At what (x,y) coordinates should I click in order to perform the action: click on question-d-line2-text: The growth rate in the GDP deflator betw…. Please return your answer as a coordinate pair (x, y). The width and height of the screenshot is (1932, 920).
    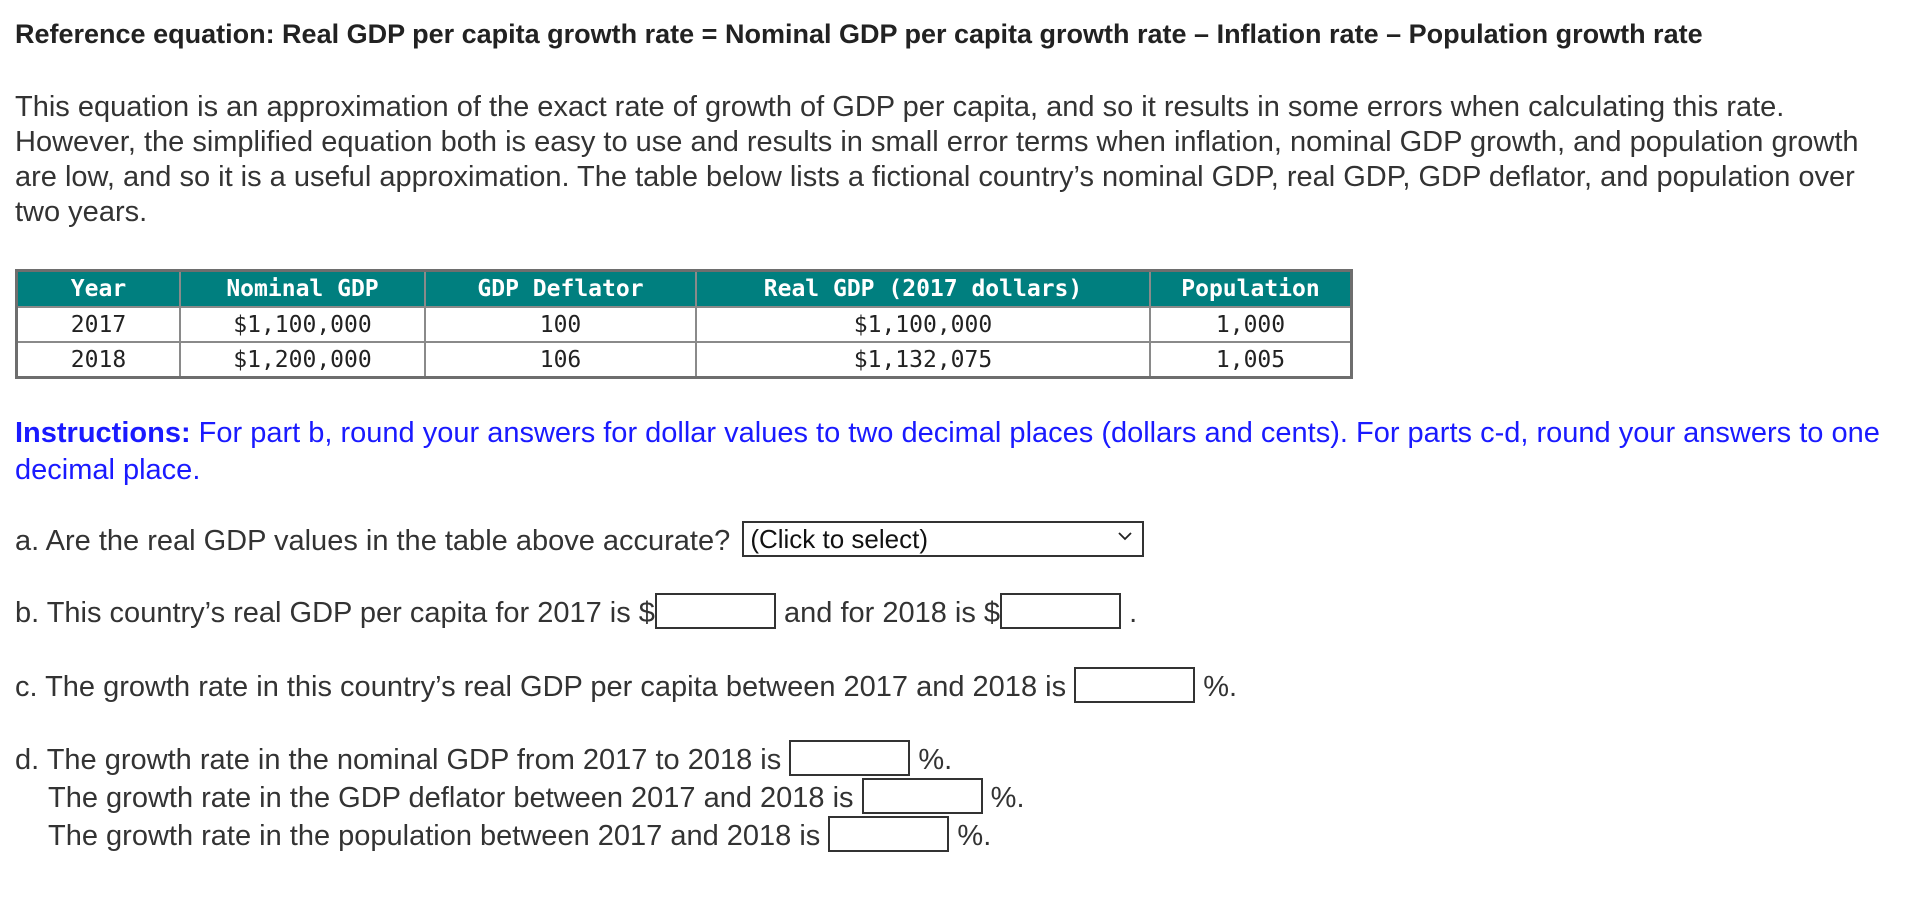
    Looking at the image, I should click on (451, 798).